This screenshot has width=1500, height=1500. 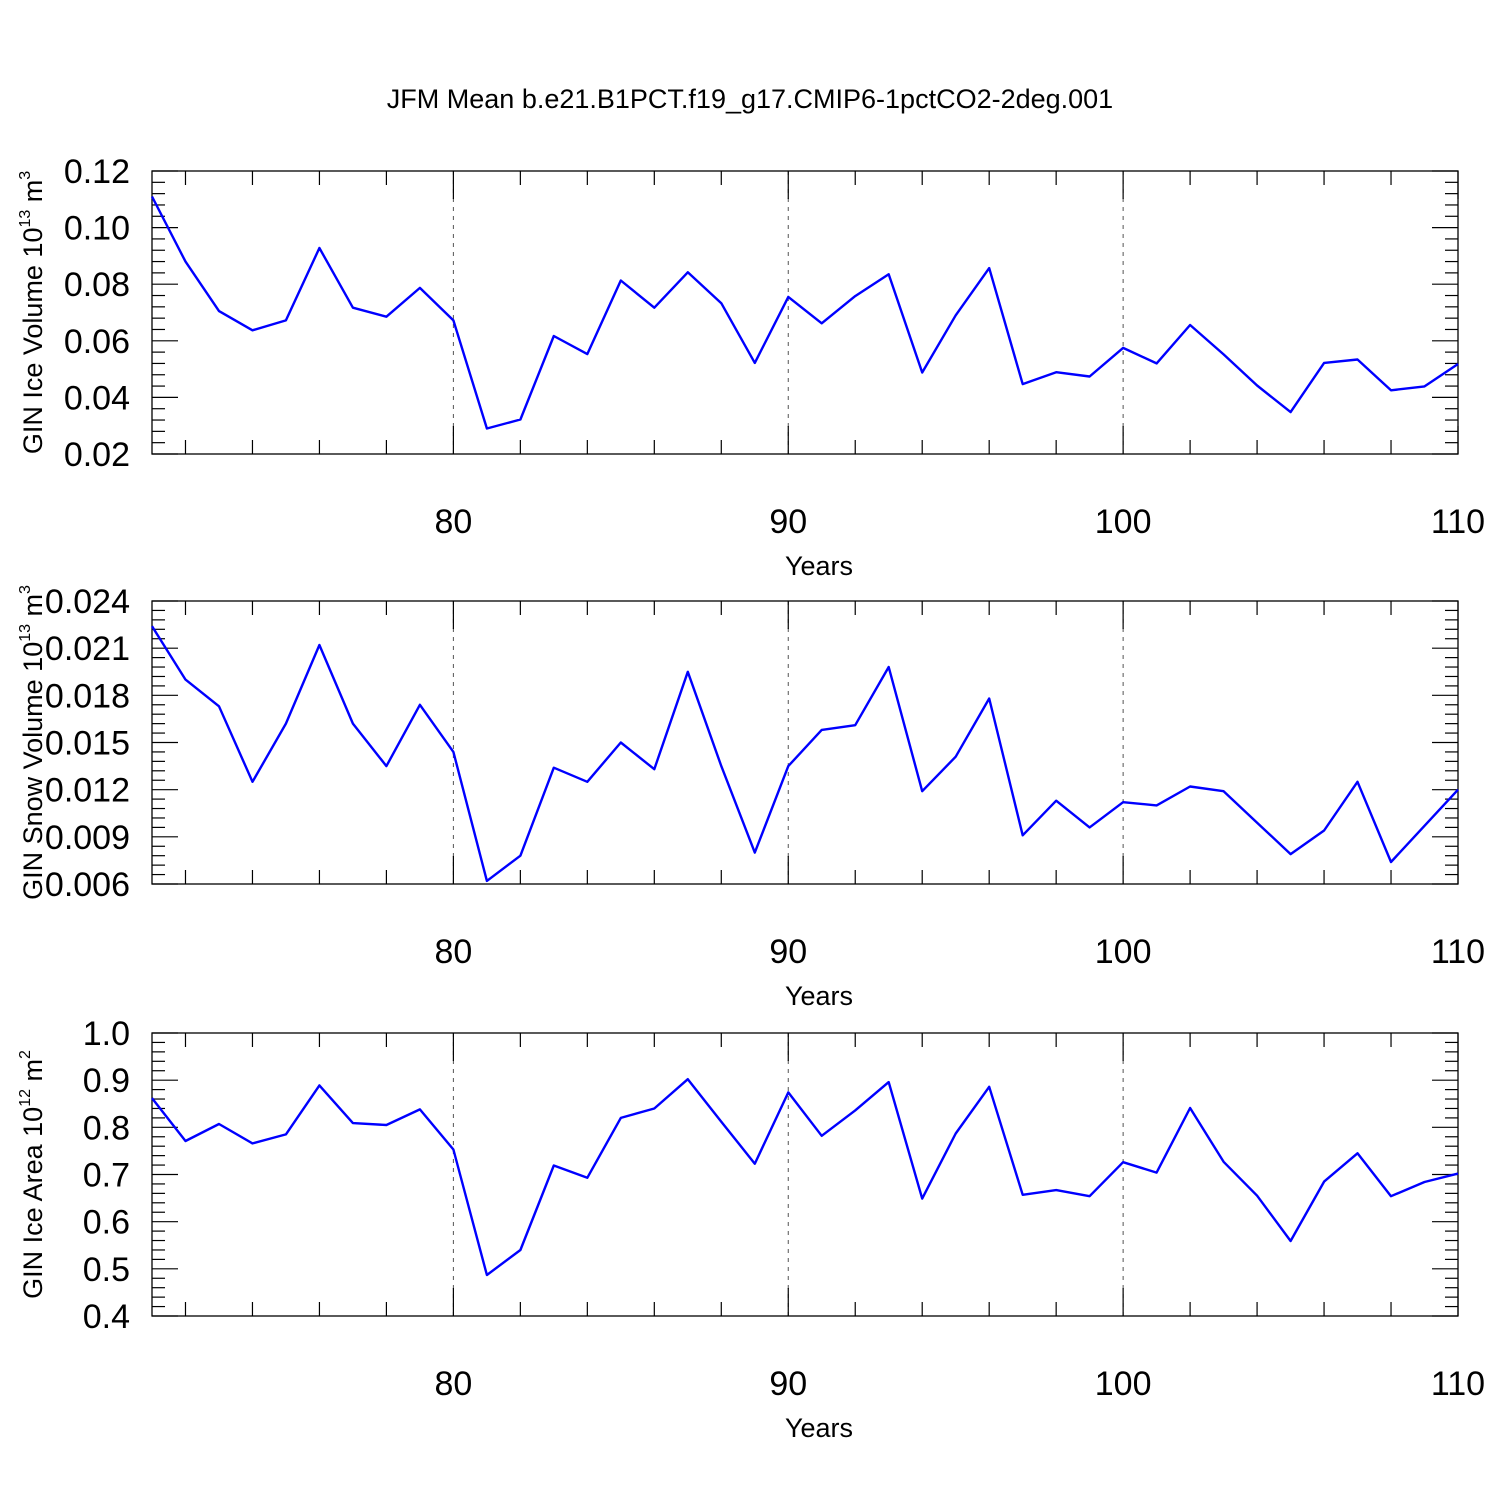 I want to click on y-axis-label: GIN Ice Volume 1013 m3, so click(x=32, y=312).